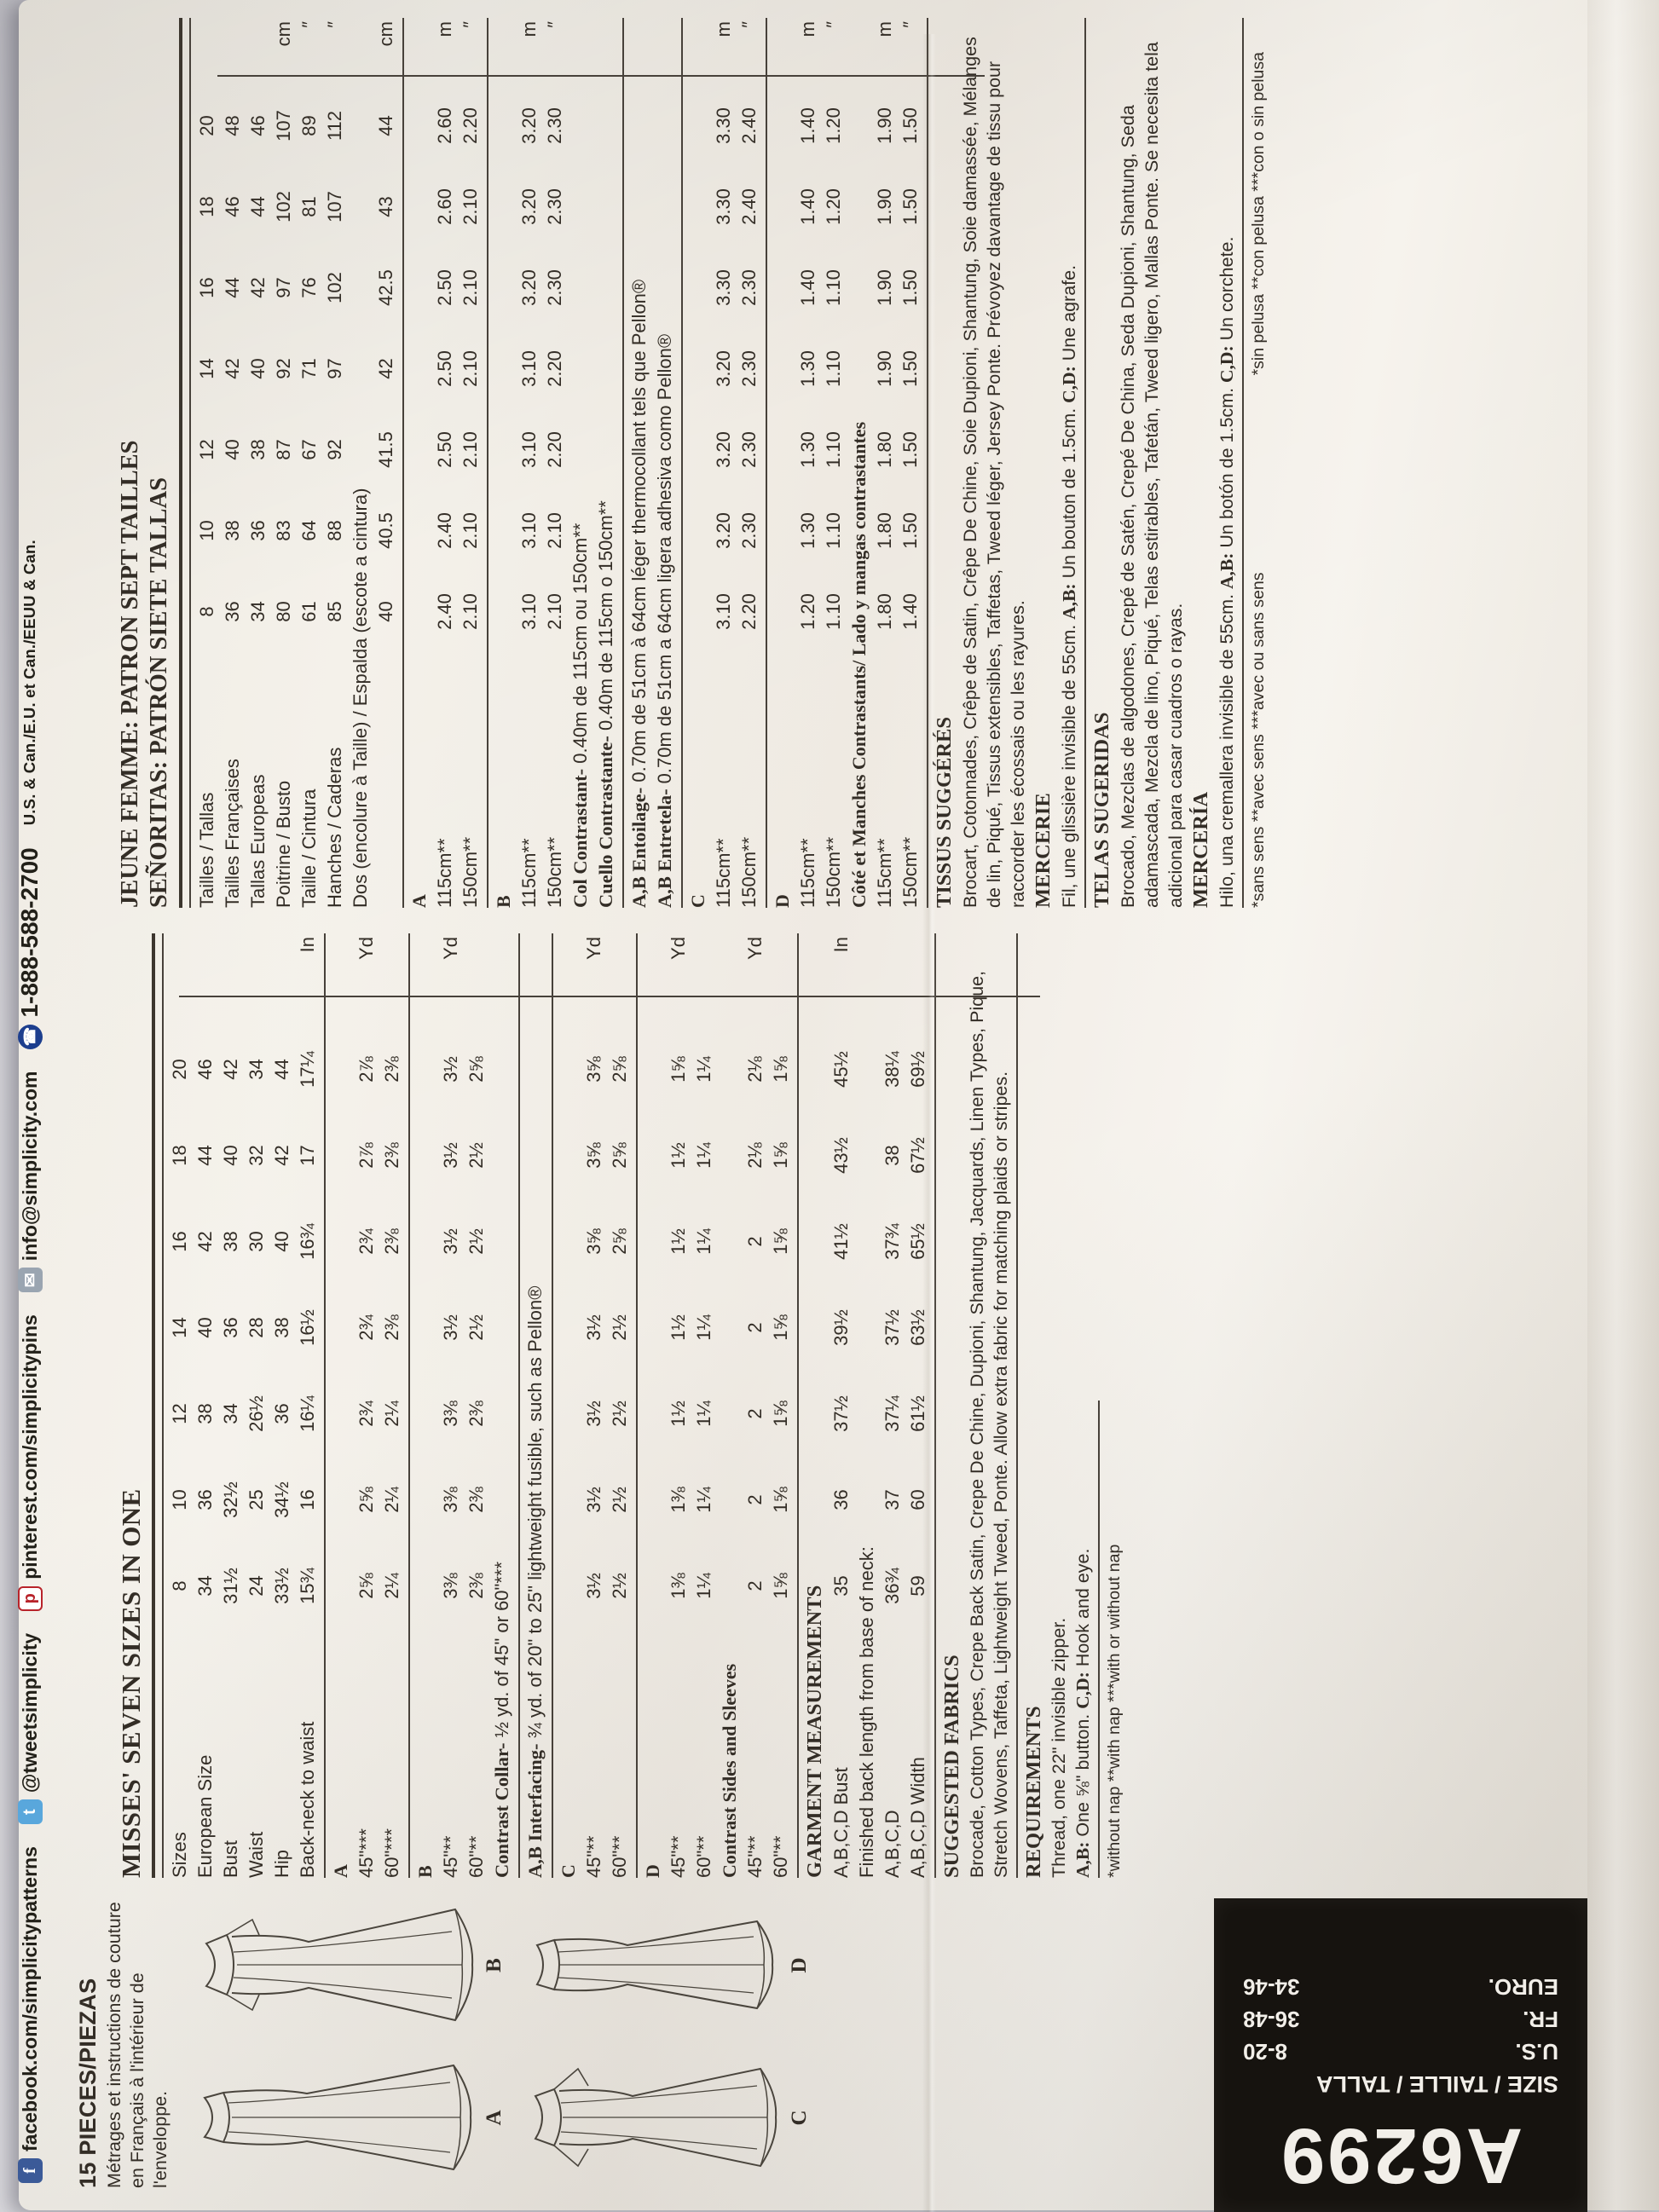  I want to click on value-cell: 34½, so click(281, 1499).